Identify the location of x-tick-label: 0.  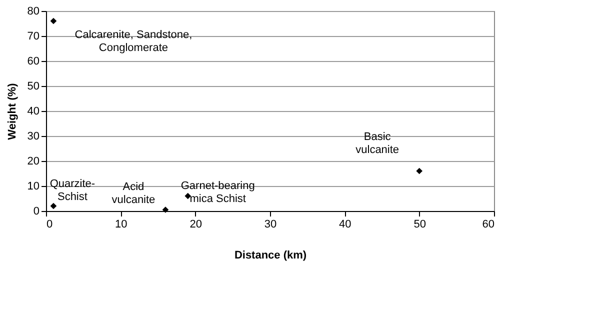
(49, 224).